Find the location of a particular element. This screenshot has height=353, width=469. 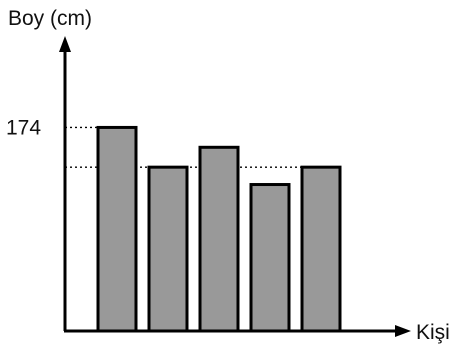

x-axis-label: Kişi is located at coordinates (433, 332).